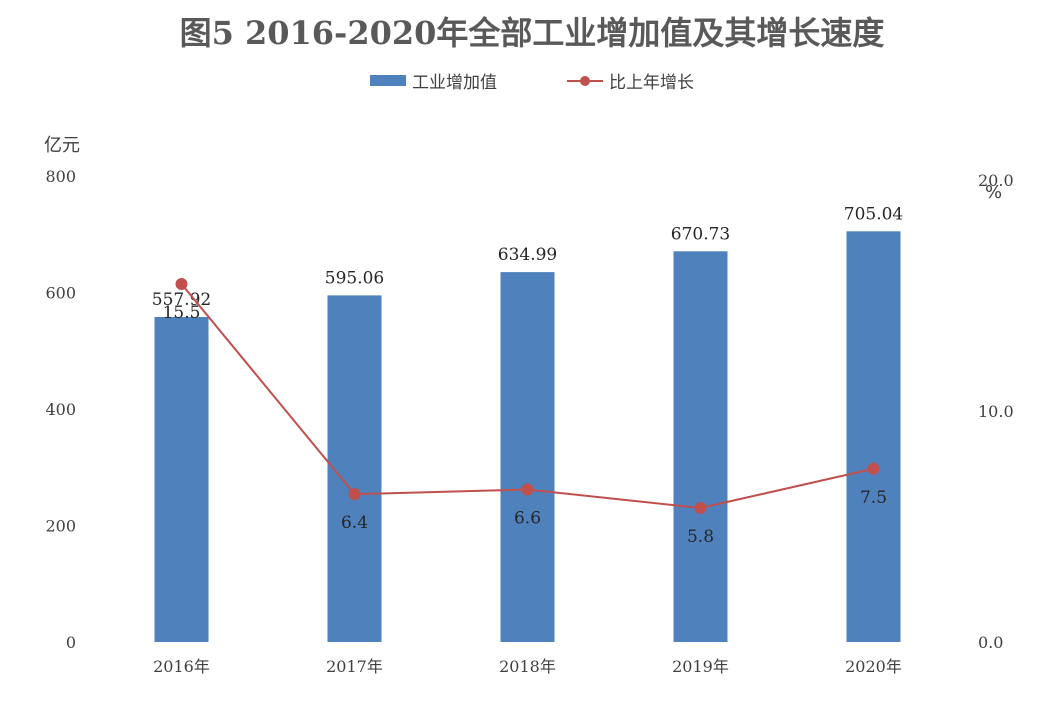 The height and width of the screenshot is (703, 1064). I want to click on y-left-tick-label: 200, so click(60, 526).